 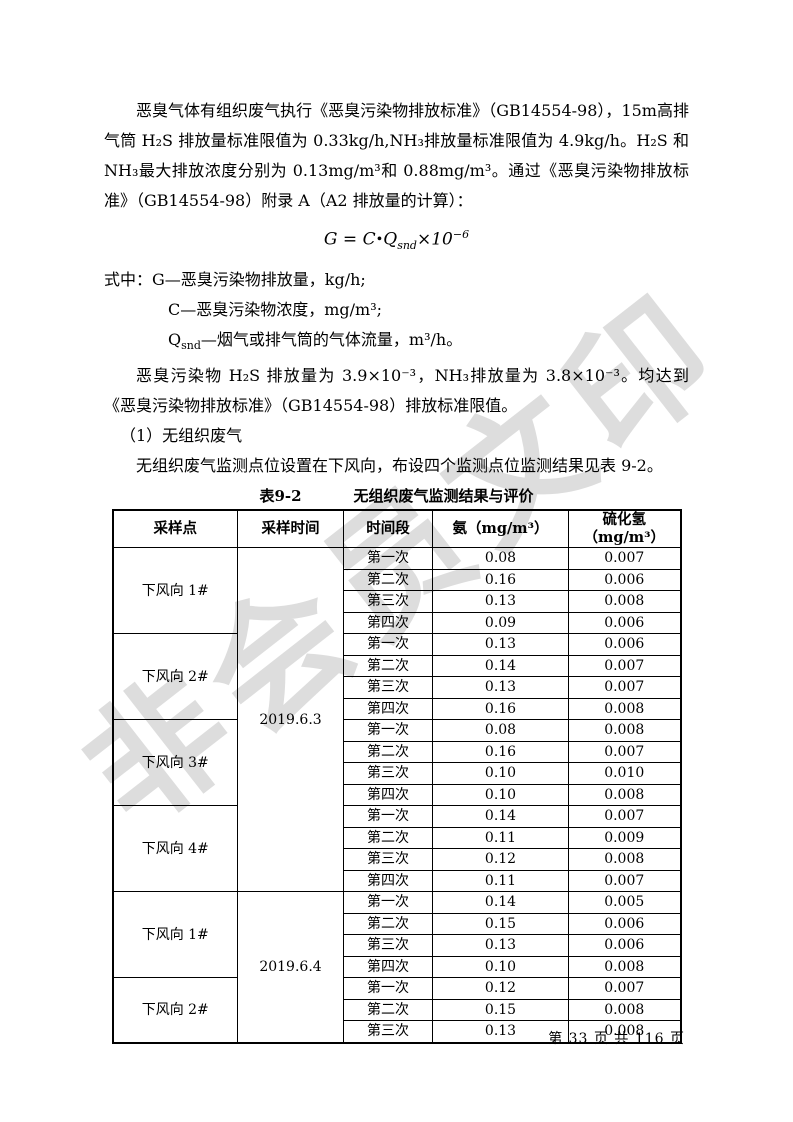 I want to click on table-row: 下风向 4# 第一次 0.14 0.007, so click(x=396, y=849).